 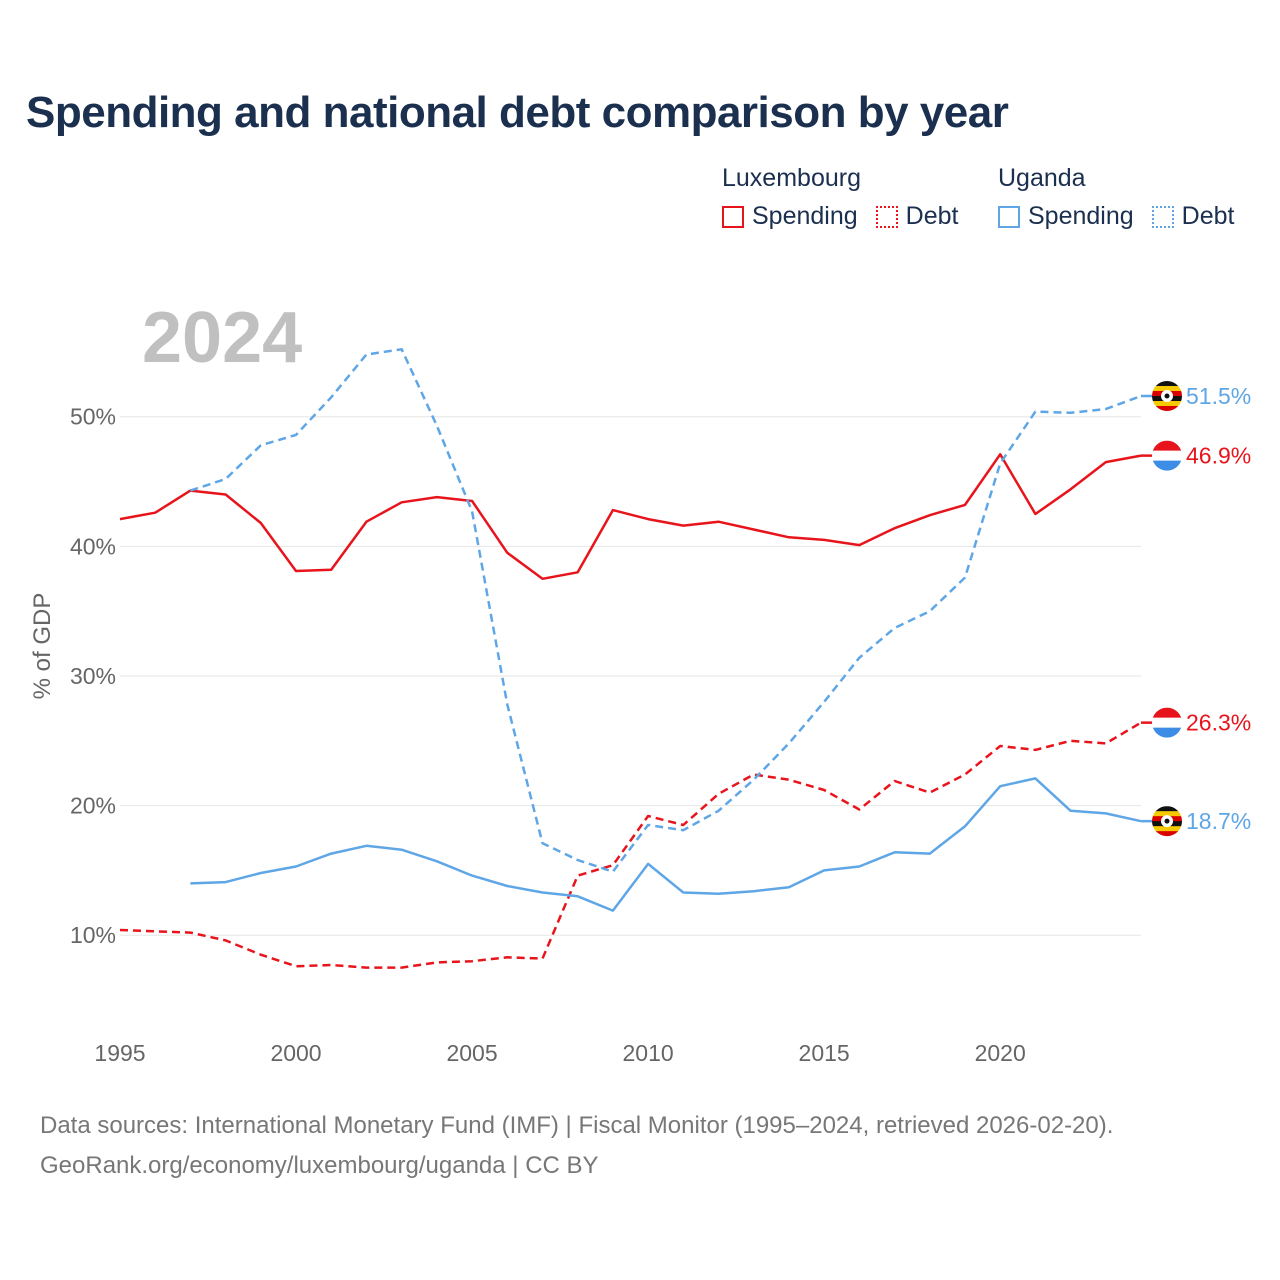 What do you see at coordinates (1009, 216) in the screenshot?
I see `legend-swatch-solid-blue` at bounding box center [1009, 216].